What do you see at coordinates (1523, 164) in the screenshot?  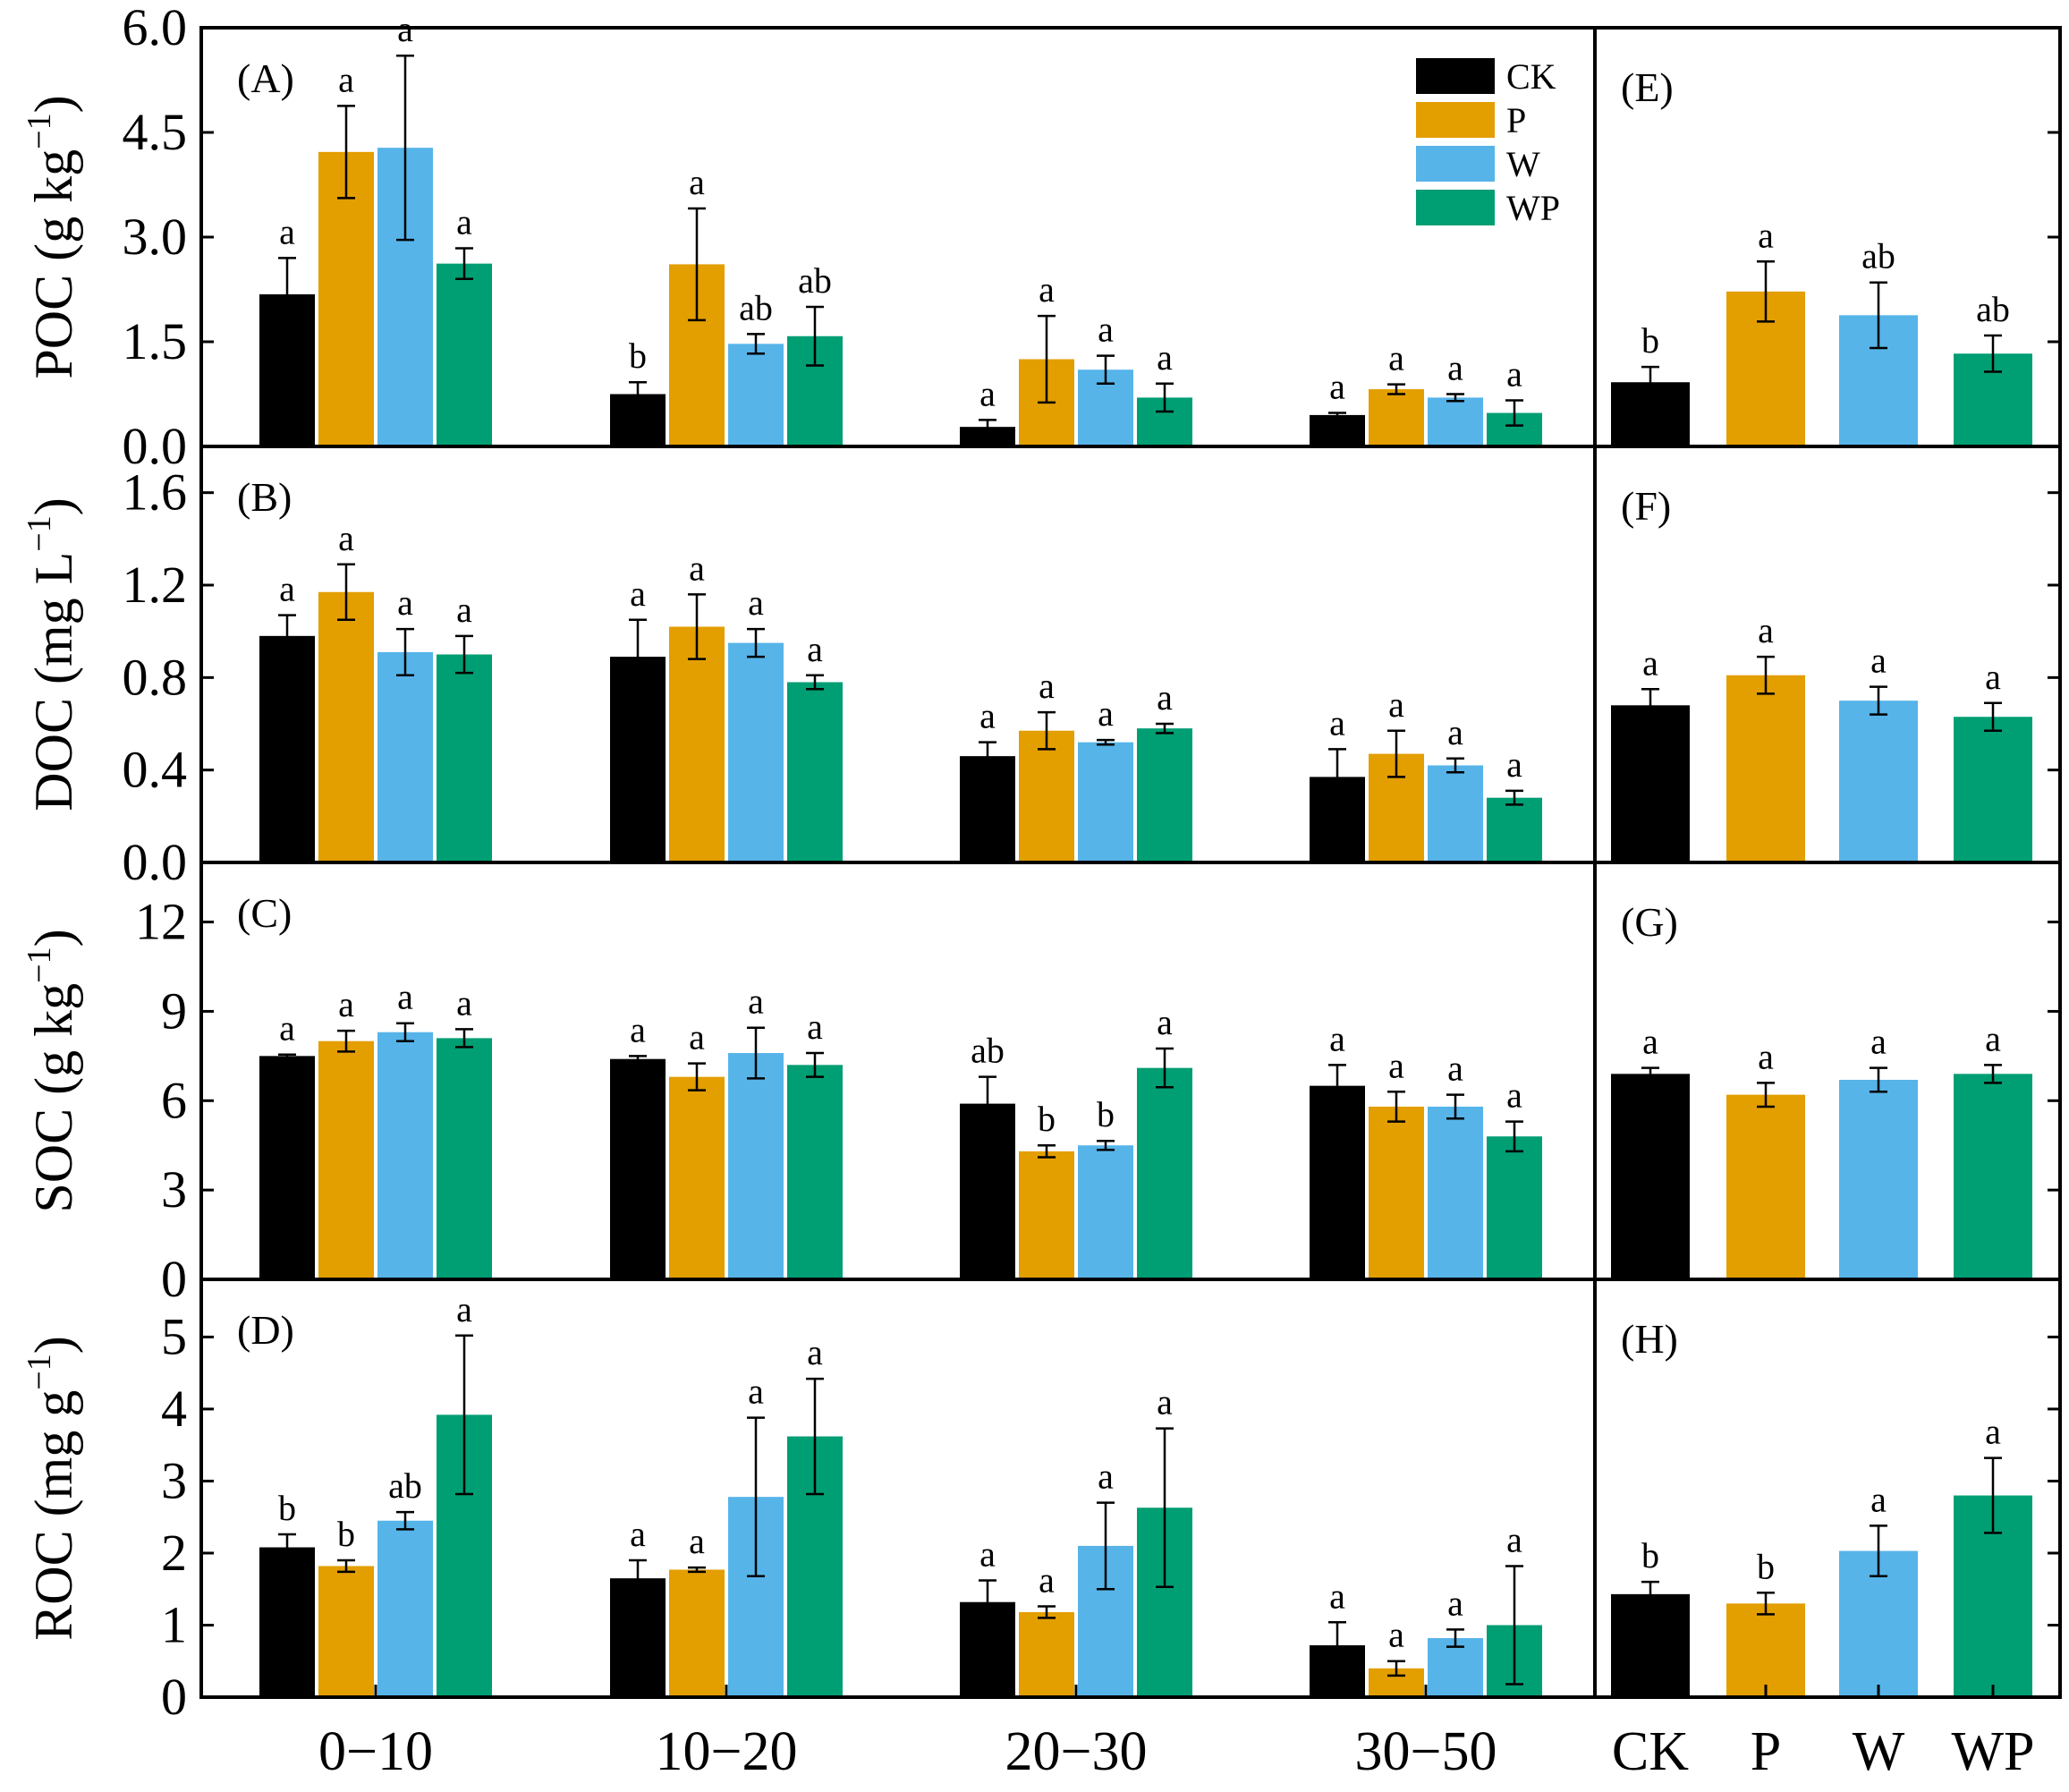 I see `legend-label: W` at bounding box center [1523, 164].